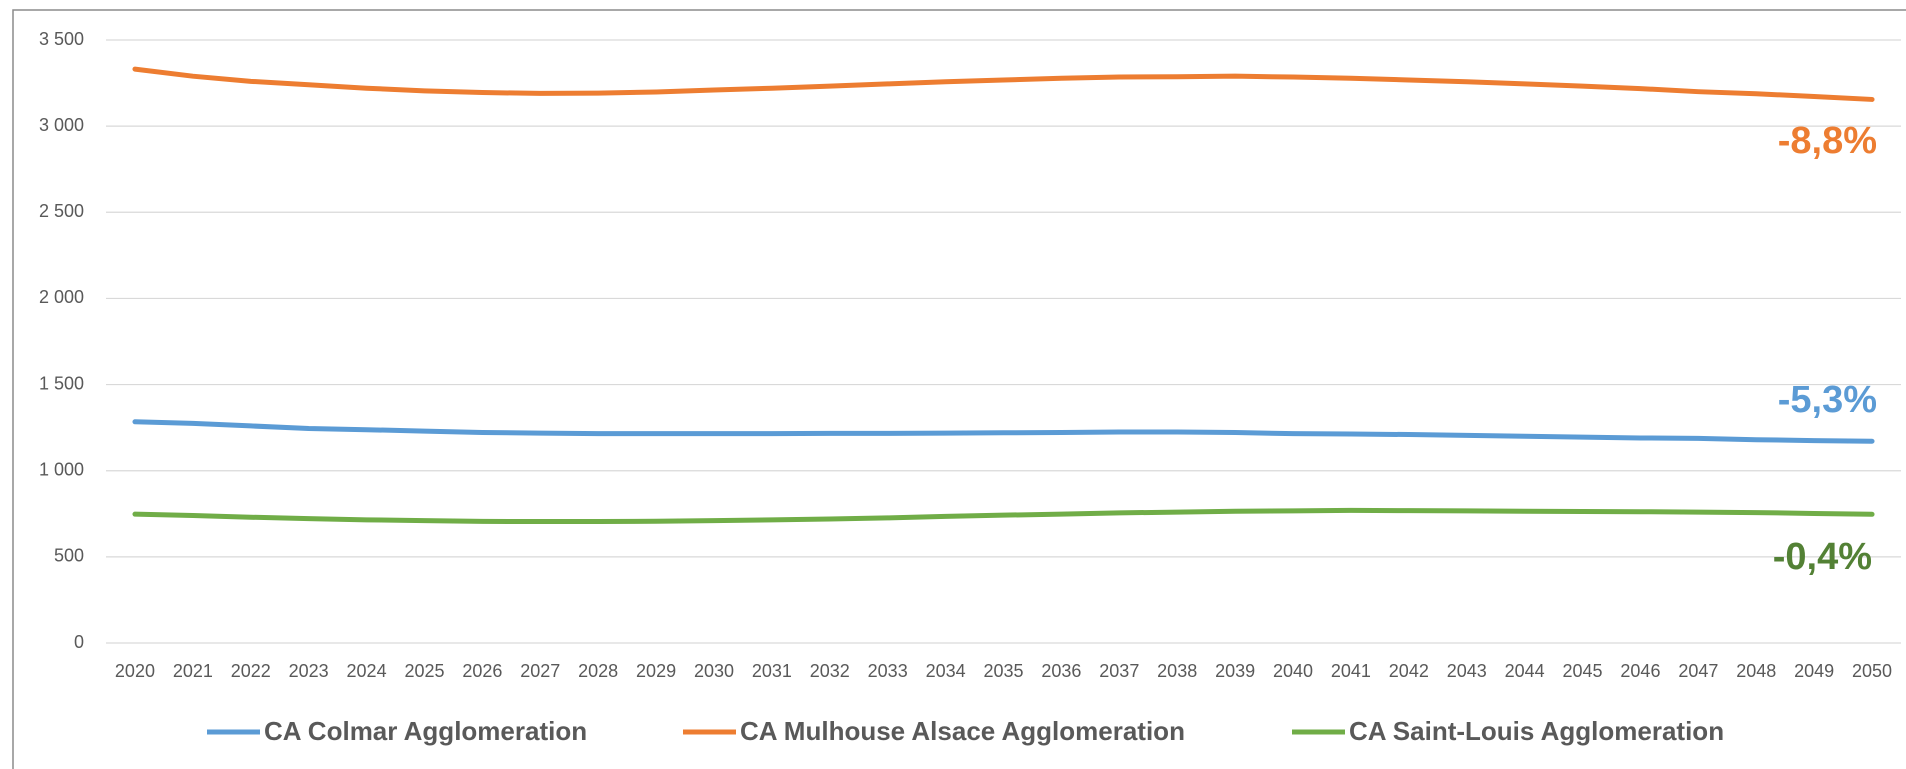  What do you see at coordinates (251, 671) in the screenshot?
I see `x-tick-label: 2022` at bounding box center [251, 671].